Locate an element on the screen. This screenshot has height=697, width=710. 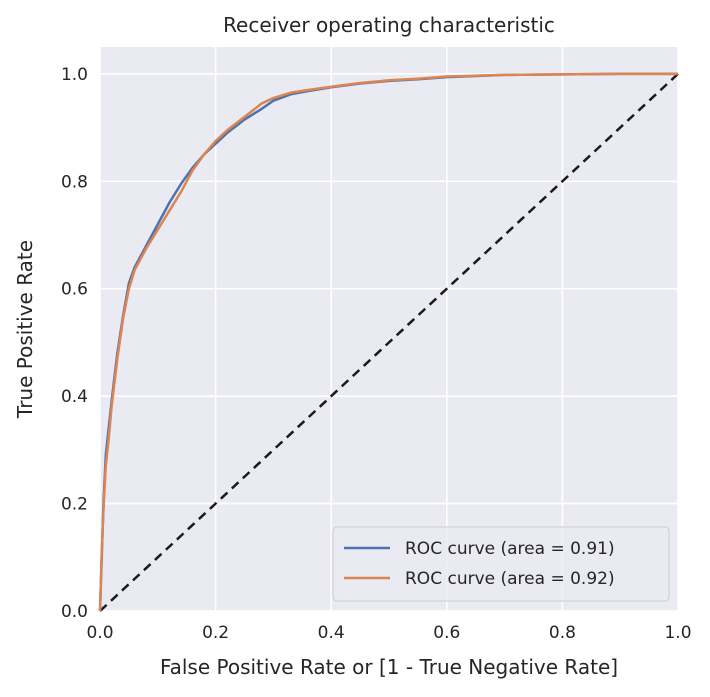
y-tick-label: 0.6 is located at coordinates (74, 290).